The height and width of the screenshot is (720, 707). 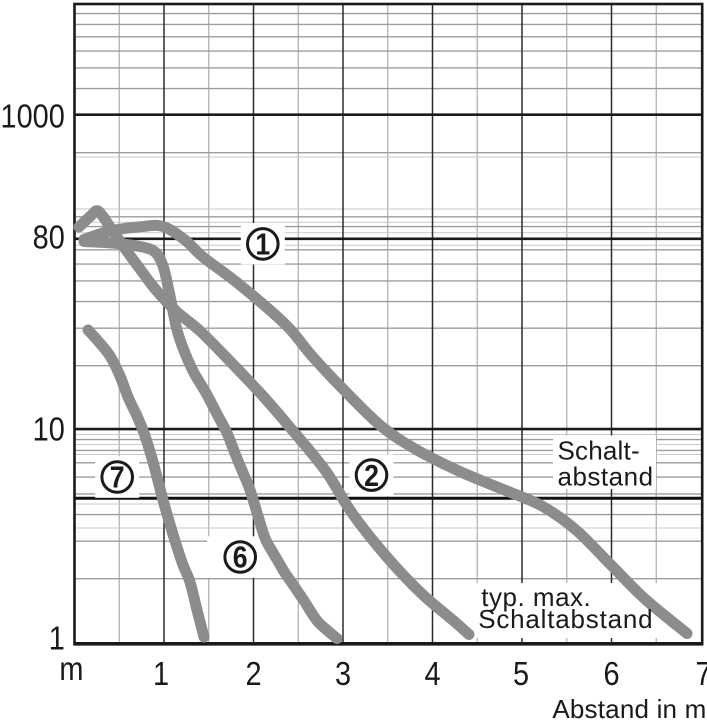 I want to click on svg-text: 5, so click(x=521, y=674).